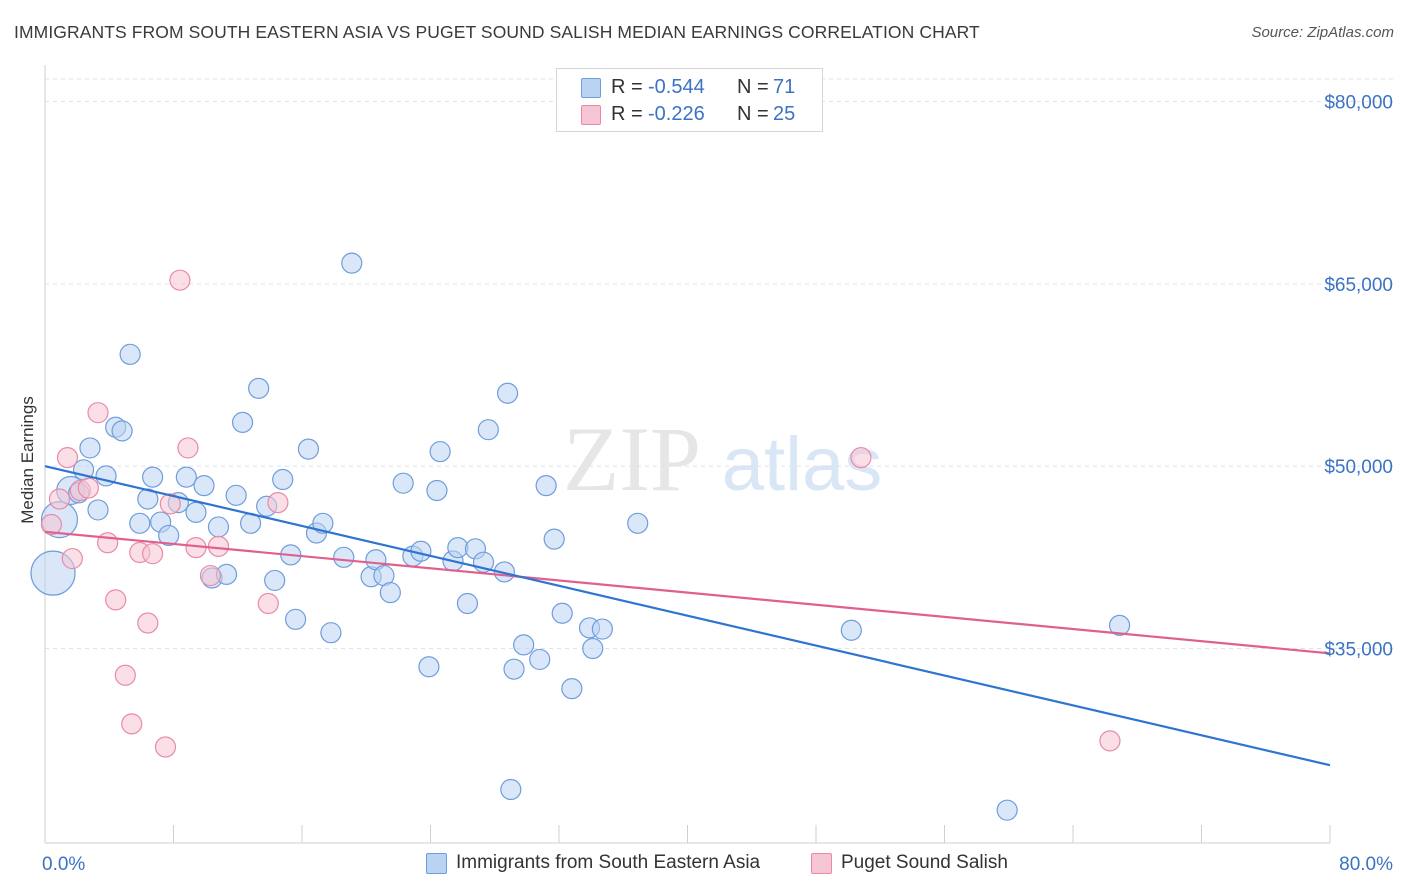 This screenshot has height=892, width=1406. Describe the element at coordinates (1358, 285) in the screenshot. I see `y-tick-label-2: $65,000` at that location.